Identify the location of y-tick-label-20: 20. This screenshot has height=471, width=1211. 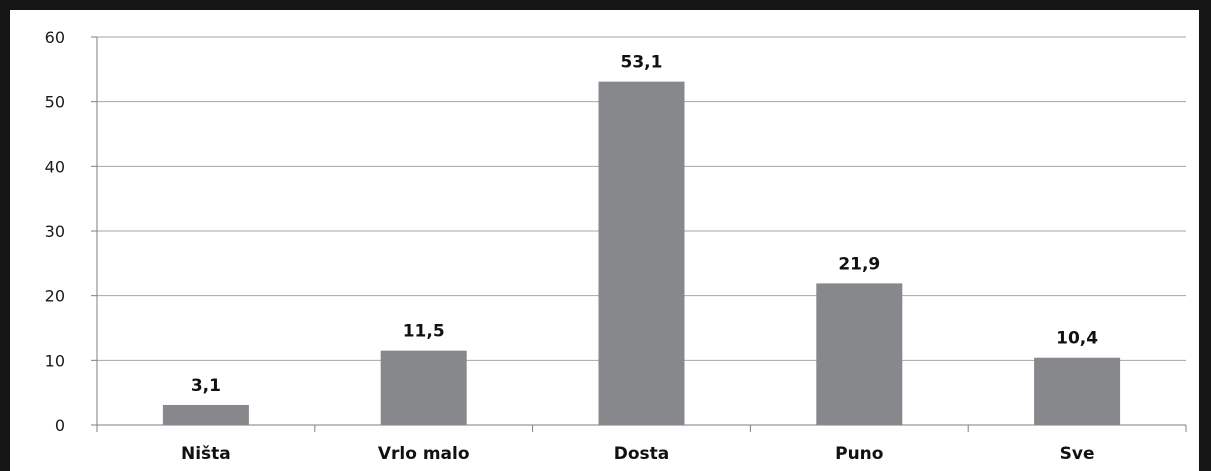
(55, 296).